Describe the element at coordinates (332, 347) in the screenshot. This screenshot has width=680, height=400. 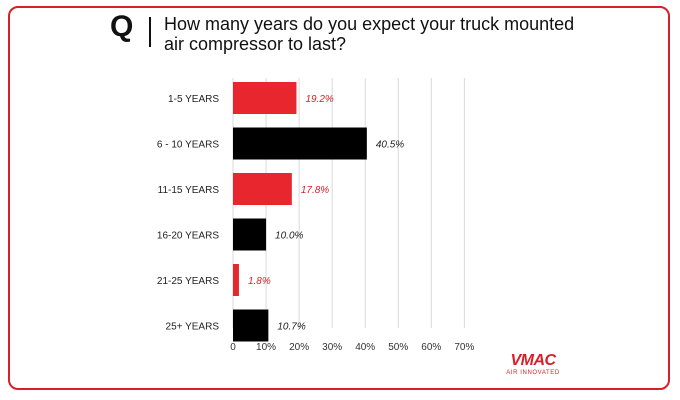
I see `x-tick-label: 30%` at that location.